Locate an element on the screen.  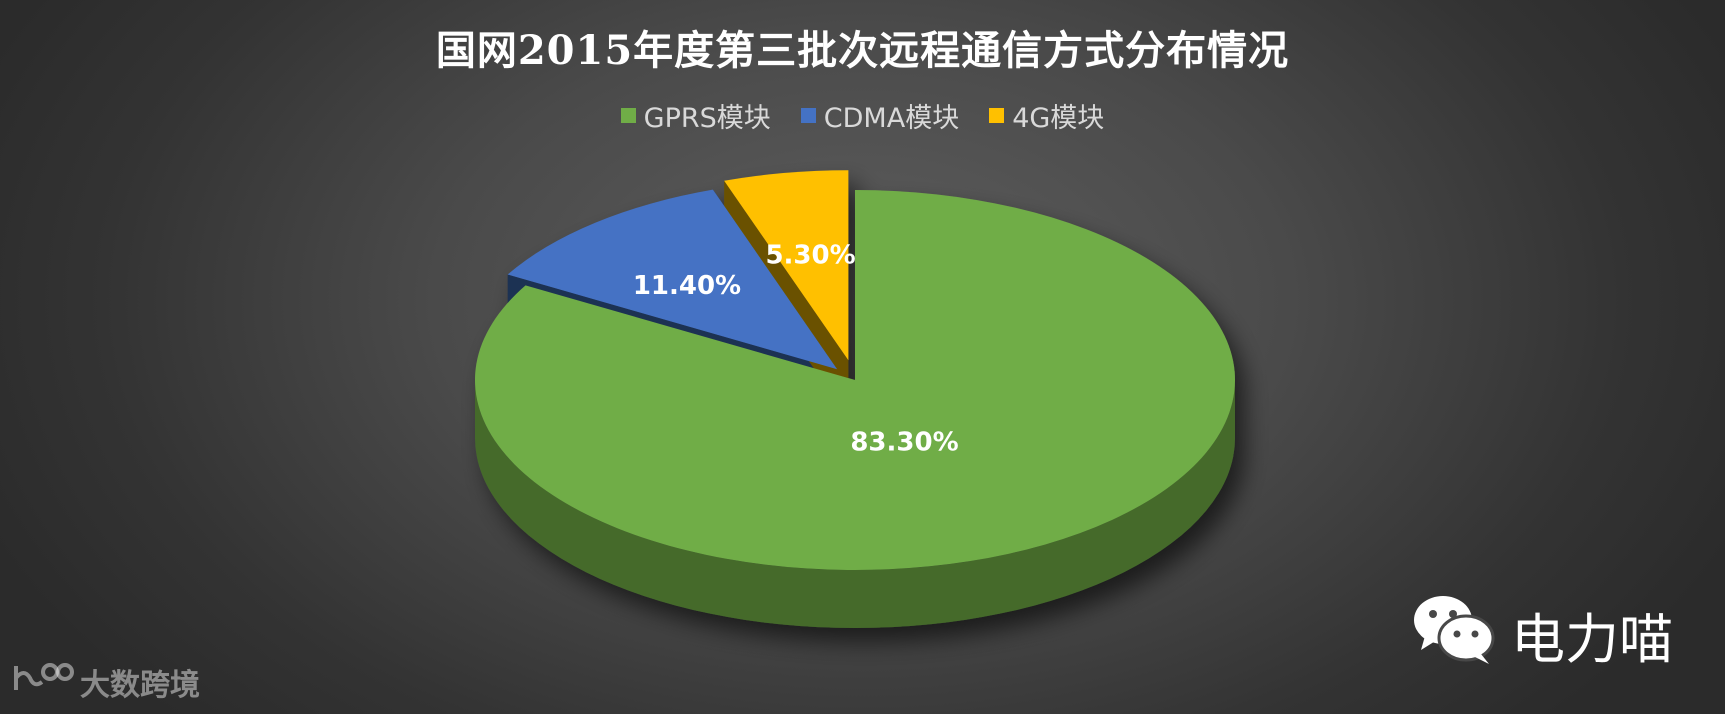
legend-label-cdma: CDMA模块 is located at coordinates (891, 118).